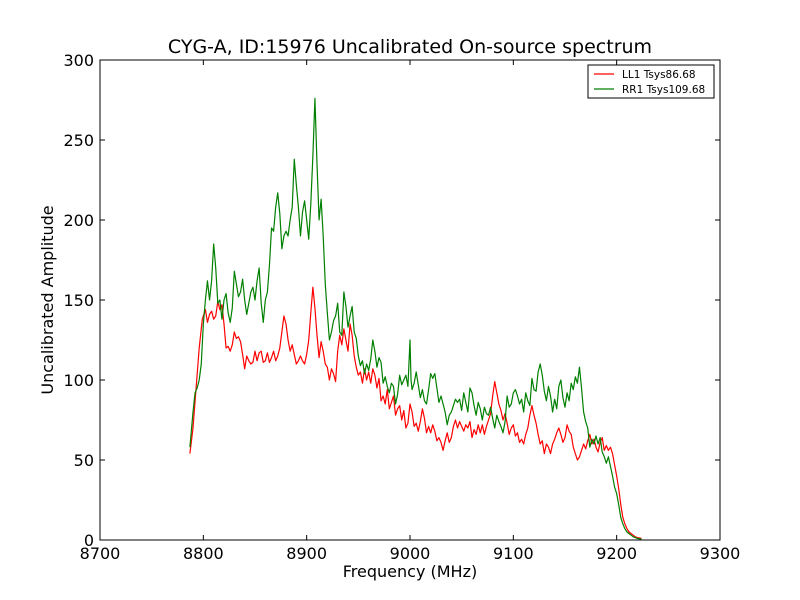 Image resolution: width=800 pixels, height=600 pixels. Describe the element at coordinates (47, 299) in the screenshot. I see `y-axis-label: Uncalibrated Amplitude` at that location.